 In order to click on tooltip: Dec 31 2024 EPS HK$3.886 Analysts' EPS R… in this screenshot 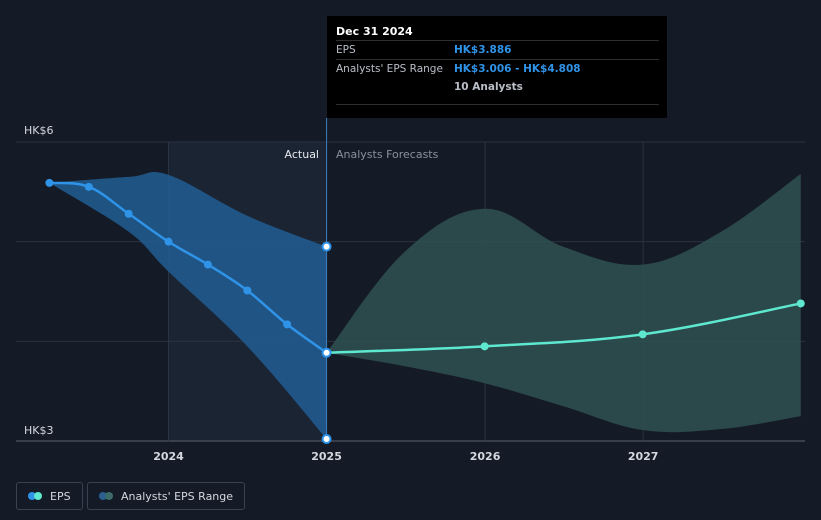, I will do `click(497, 67)`.